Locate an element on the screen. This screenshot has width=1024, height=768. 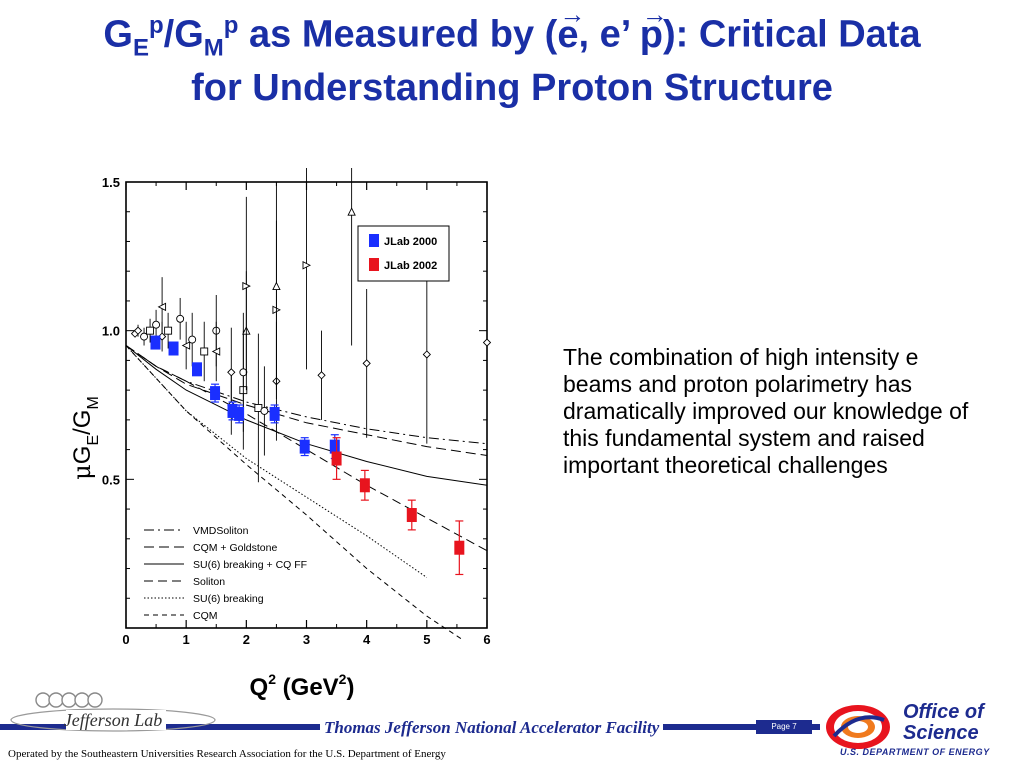
title-text: /G is located at coordinates (183, 34).